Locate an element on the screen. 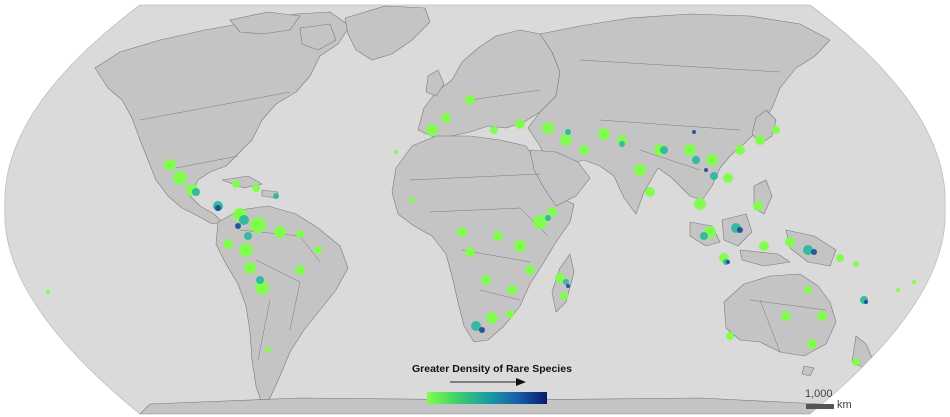 This screenshot has height=417, width=950. north-america-landmass is located at coordinates (222, 118).